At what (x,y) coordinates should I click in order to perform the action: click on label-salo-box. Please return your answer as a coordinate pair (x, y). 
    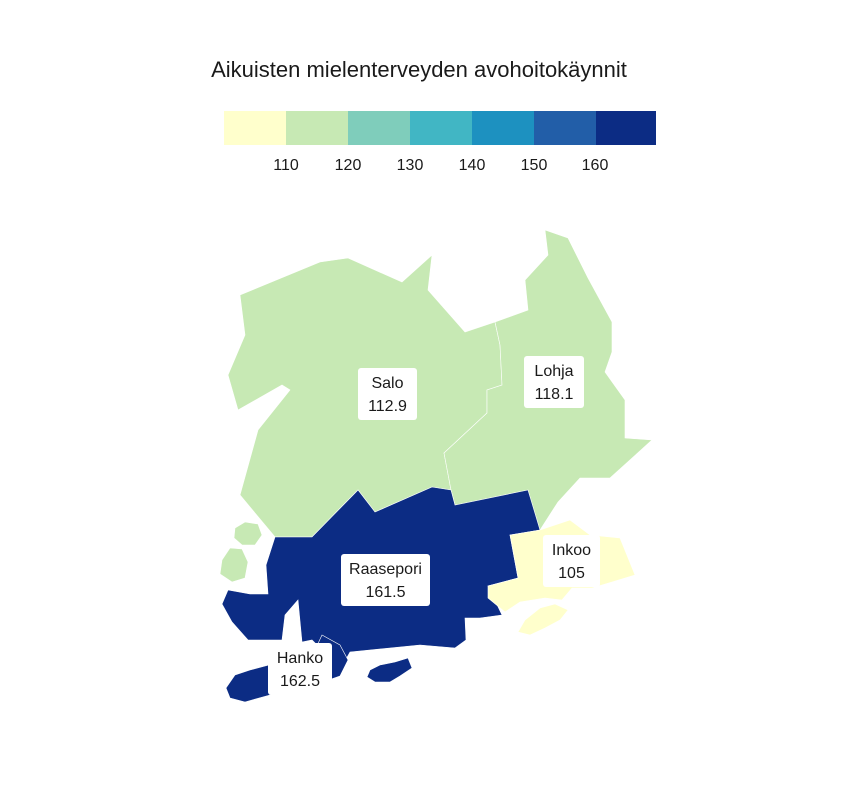
    Looking at the image, I should click on (387, 394).